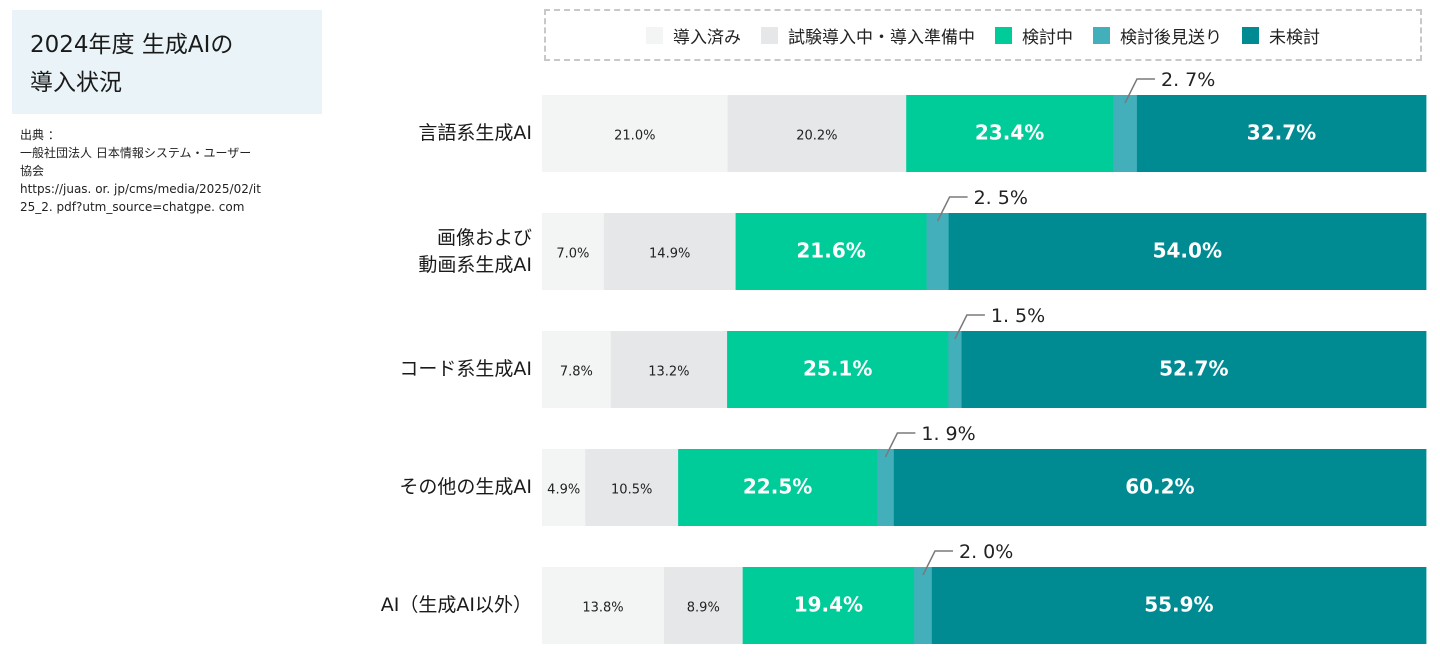 The image size is (1440, 661). I want to click on legend-label: 未検討, so click(1294, 37).